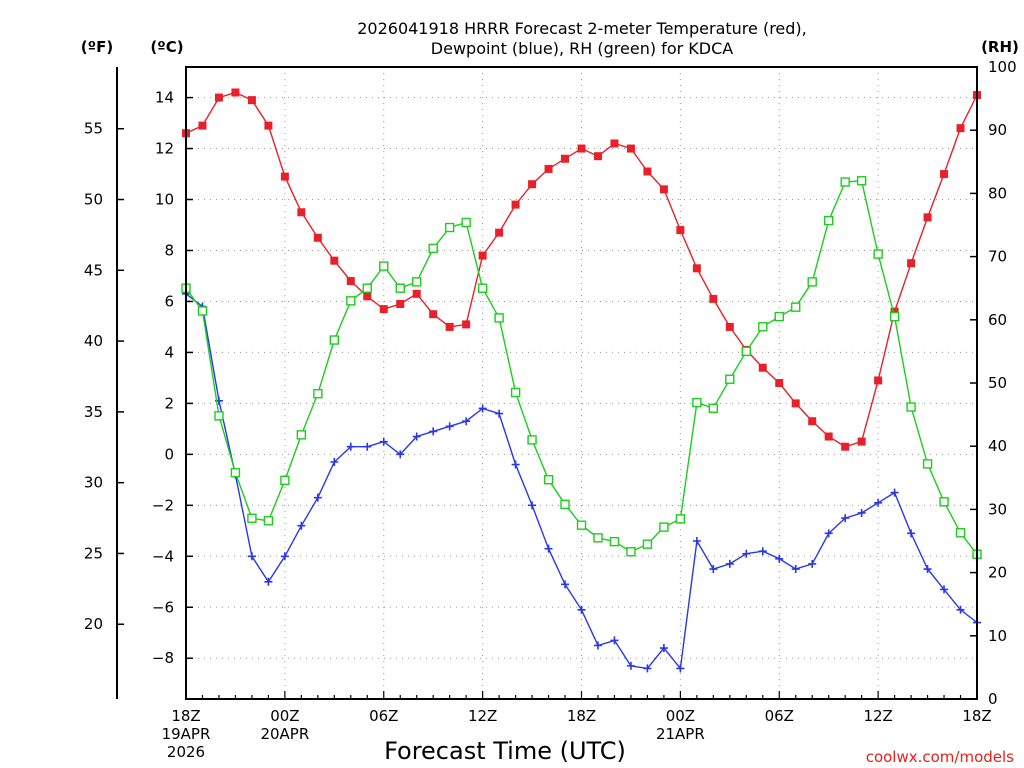 Image resolution: width=1024 pixels, height=768 pixels. I want to click on rh-tick-label: 100, so click(1002, 67).